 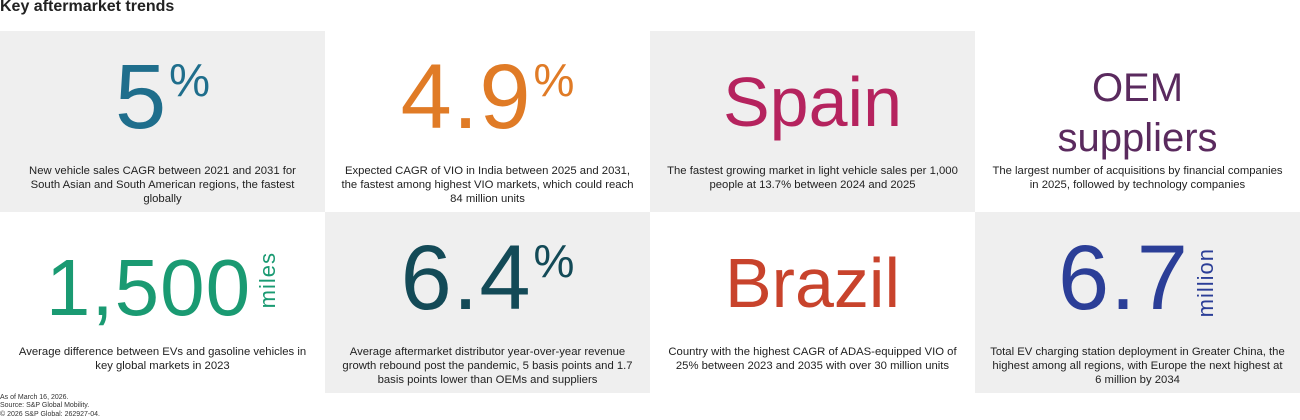 What do you see at coordinates (466, 278) in the screenshot?
I see `tile-value: 6.4` at bounding box center [466, 278].